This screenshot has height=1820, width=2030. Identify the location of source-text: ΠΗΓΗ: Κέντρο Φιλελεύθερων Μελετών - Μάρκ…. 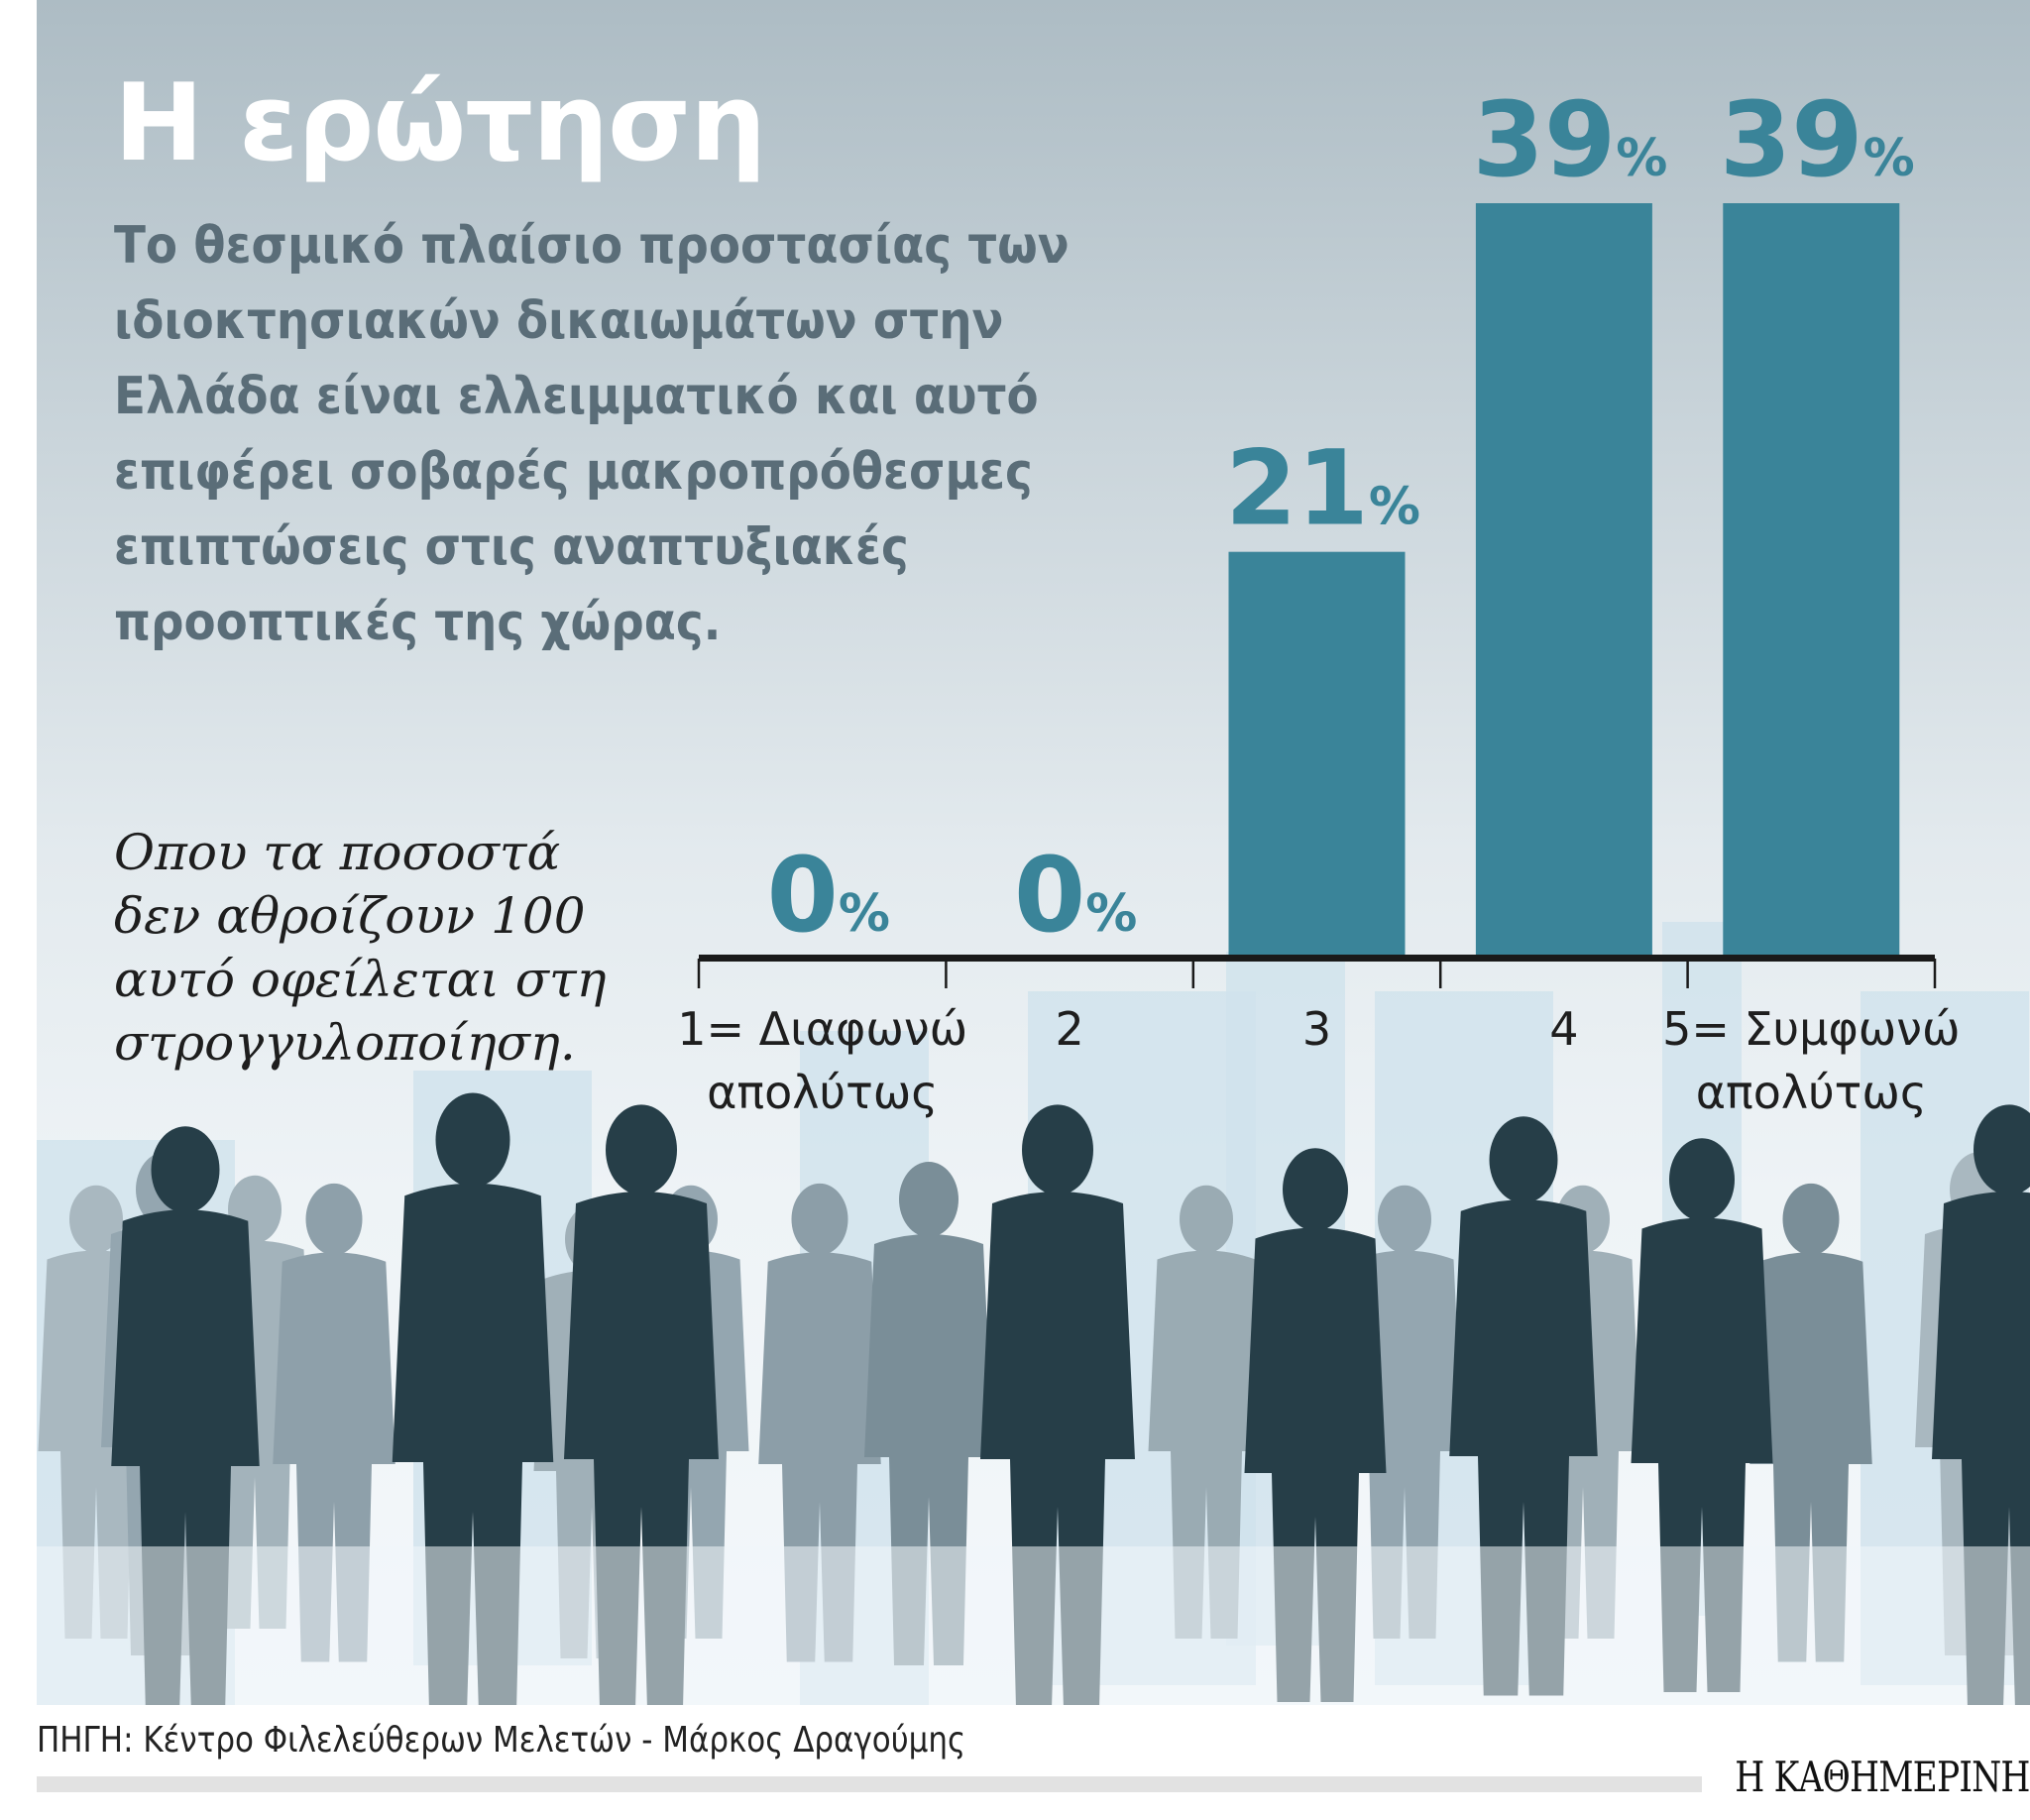
(501, 1740).